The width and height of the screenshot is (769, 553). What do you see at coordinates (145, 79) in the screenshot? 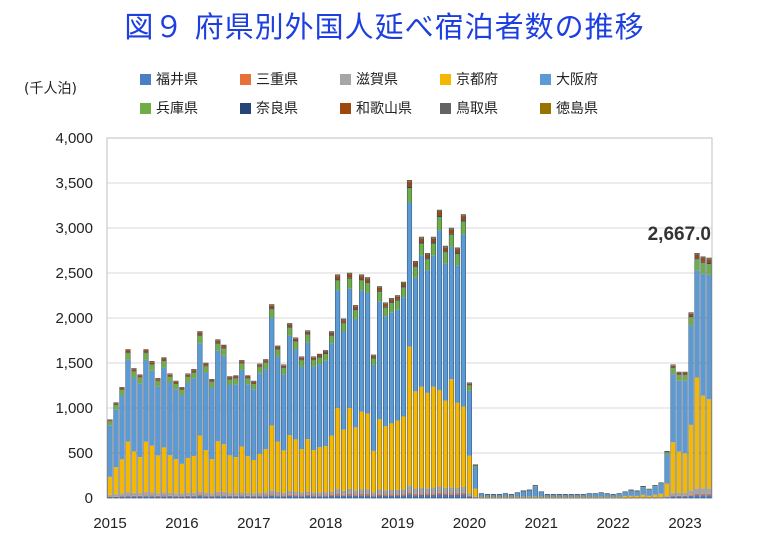
I see `legend-swatch` at bounding box center [145, 79].